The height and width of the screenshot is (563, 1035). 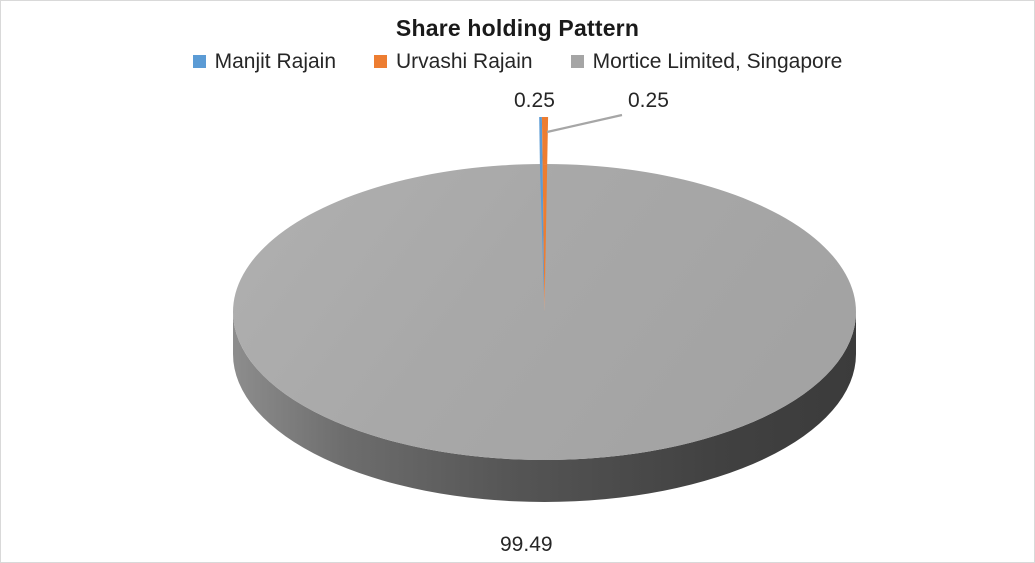 I want to click on data-label-mortice-limited-singapore: 99.49, so click(x=526, y=544).